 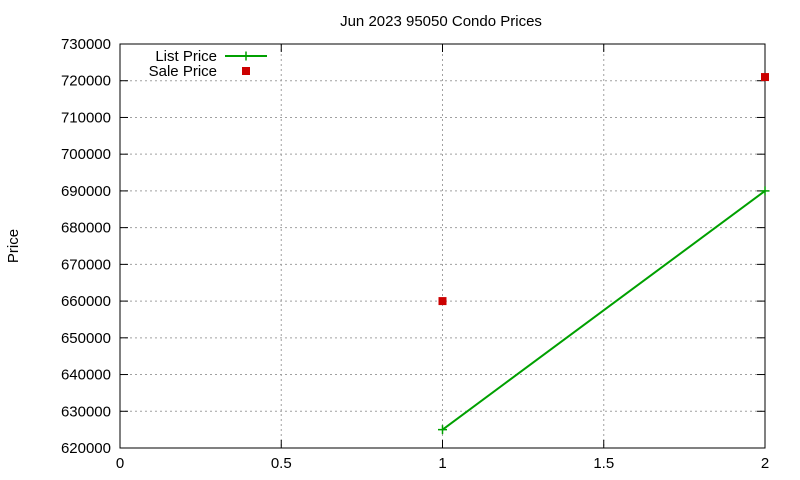 I want to click on y-tick-label: 680000, so click(x=86, y=228).